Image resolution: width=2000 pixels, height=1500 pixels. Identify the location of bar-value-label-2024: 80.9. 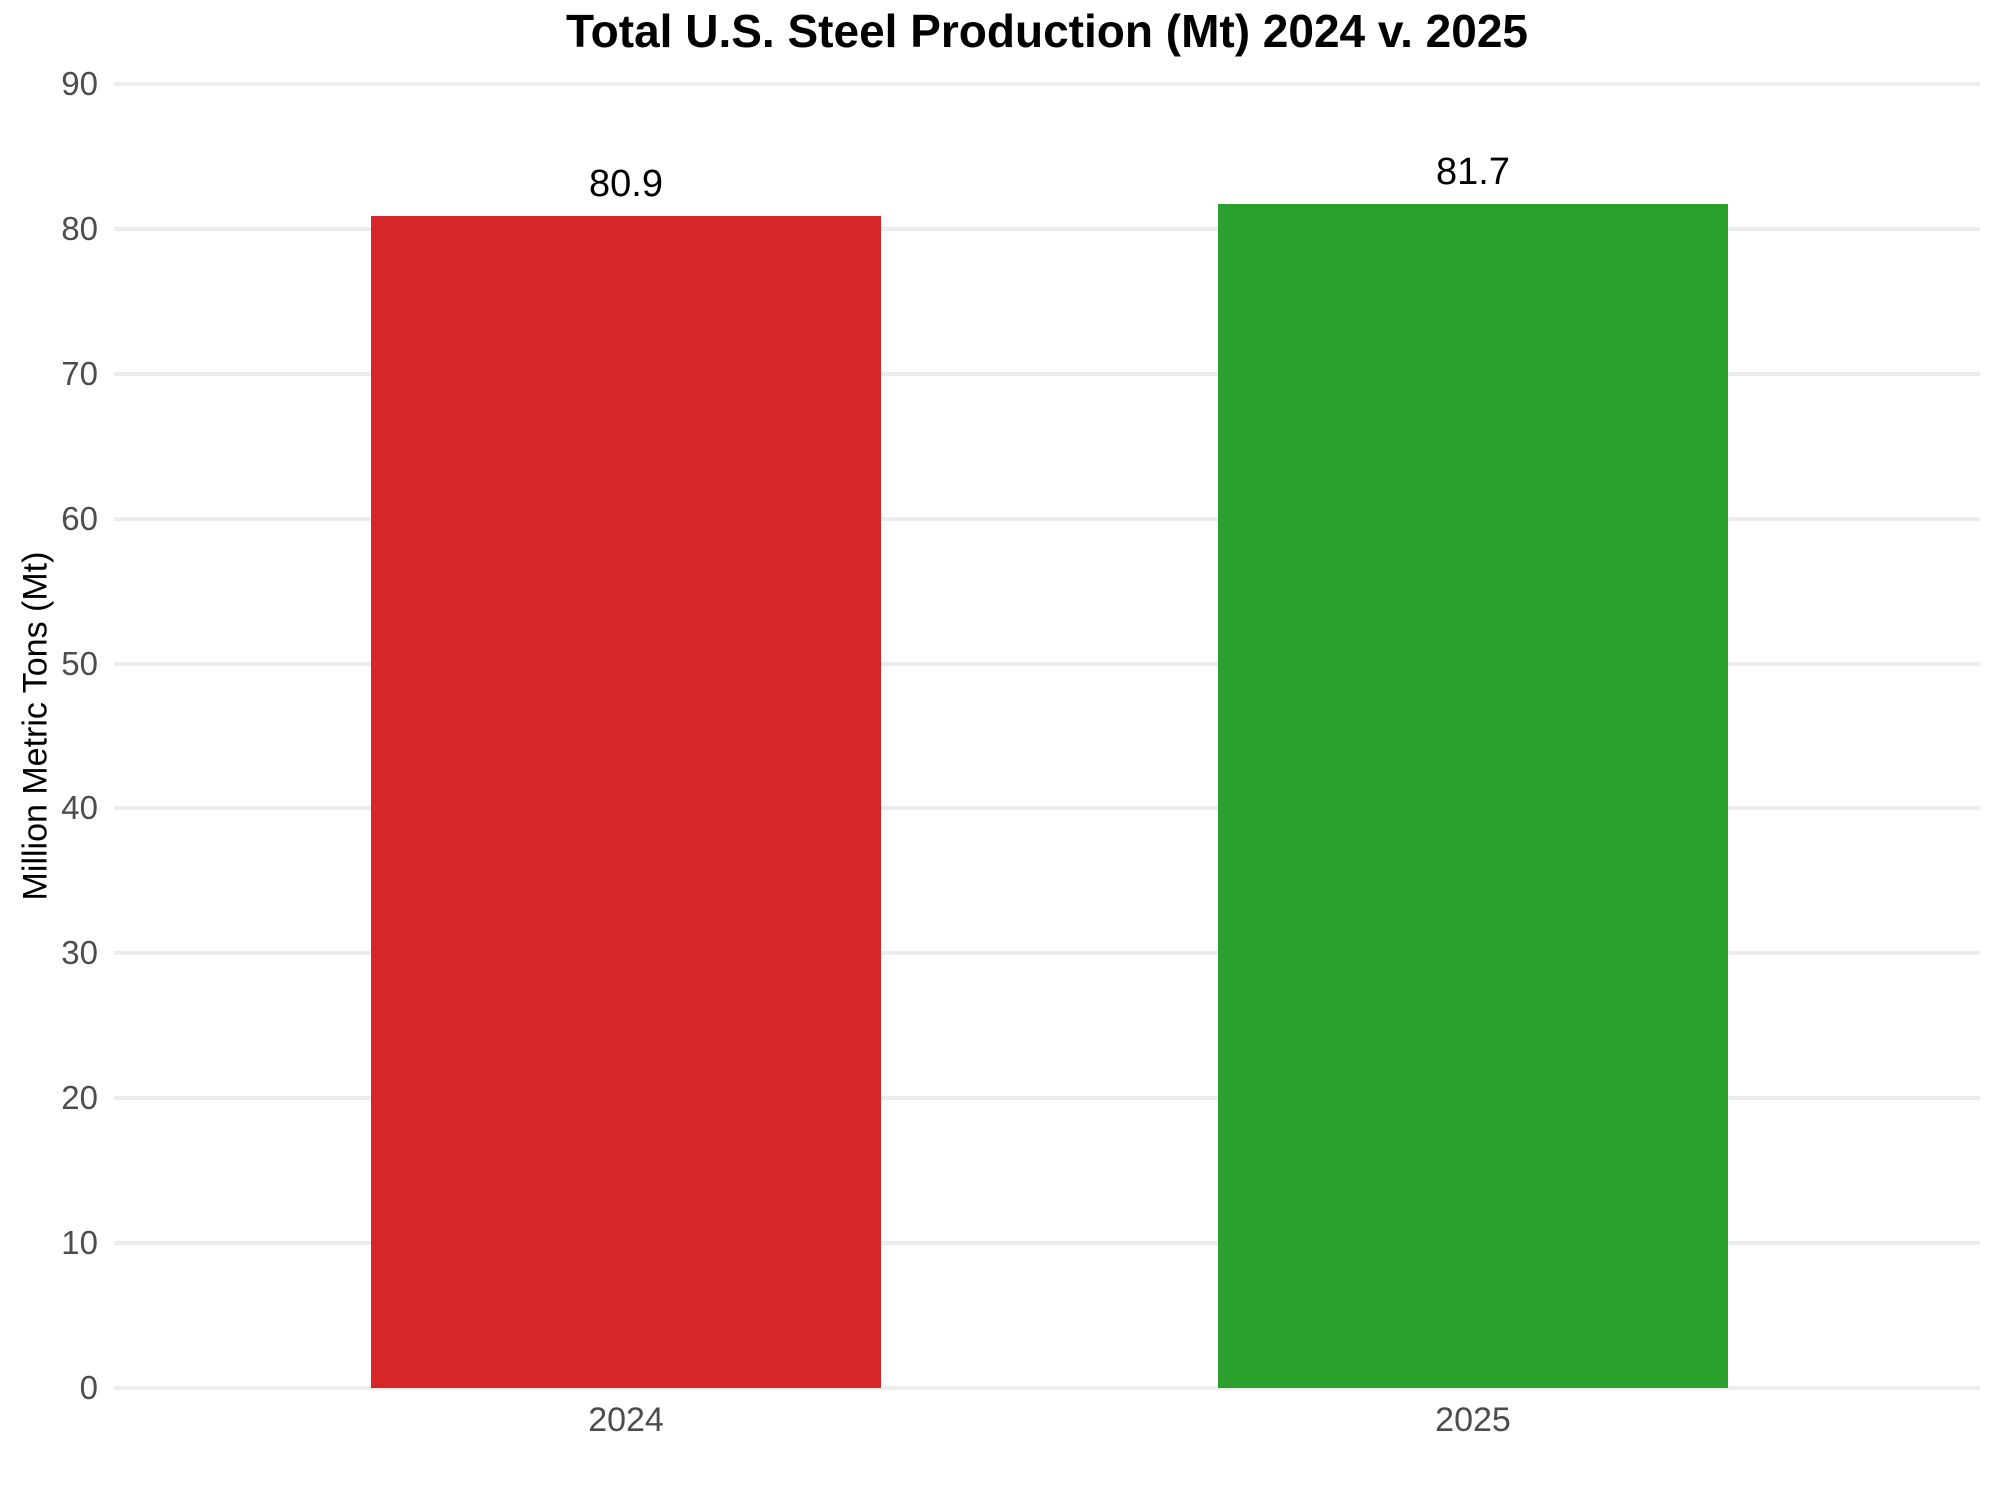
(626, 183).